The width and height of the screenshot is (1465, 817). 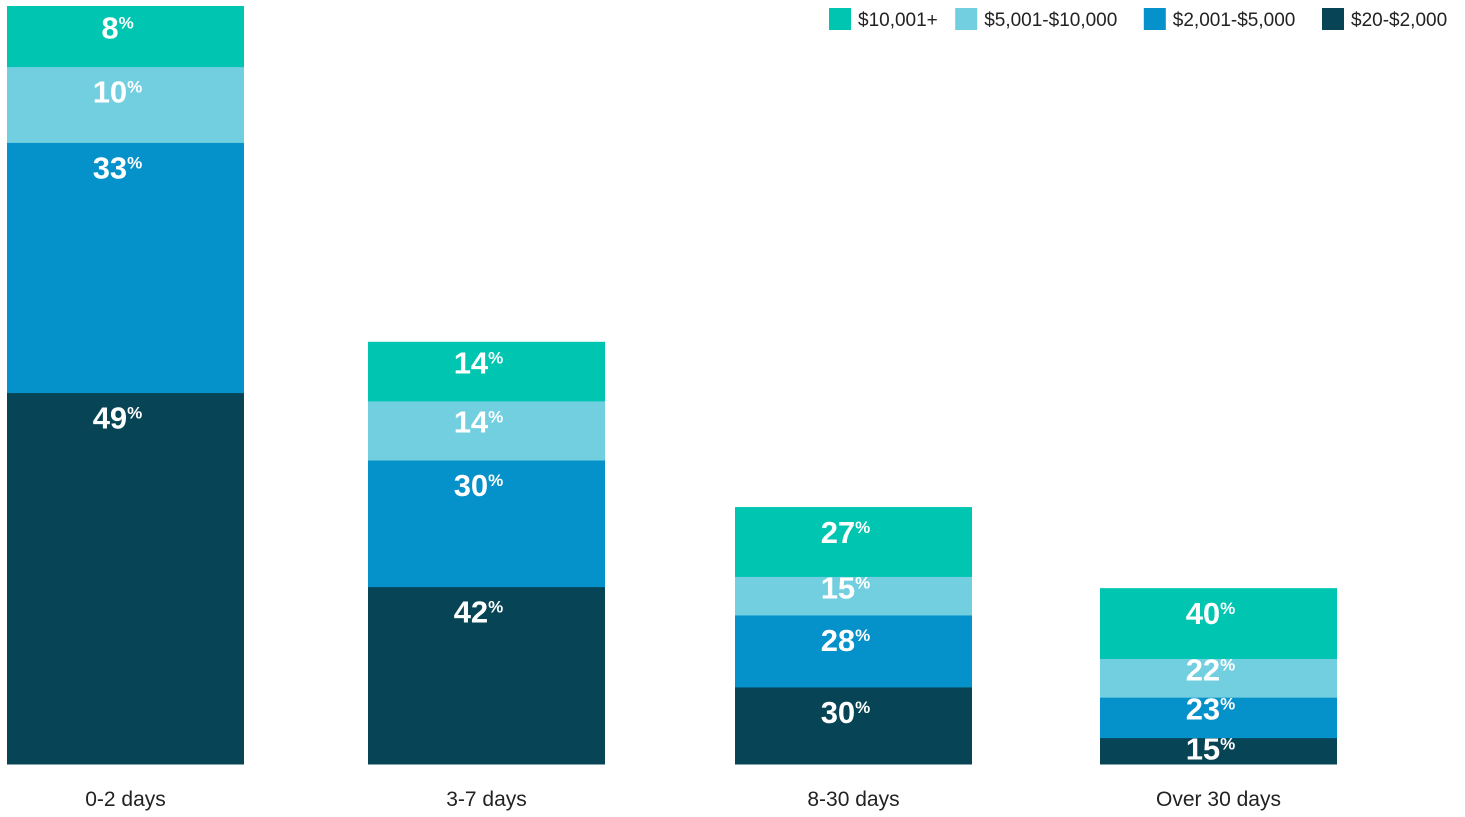 I want to click on legend-item-5-001-10-000: $5,001-$10,000, so click(x=1036, y=19).